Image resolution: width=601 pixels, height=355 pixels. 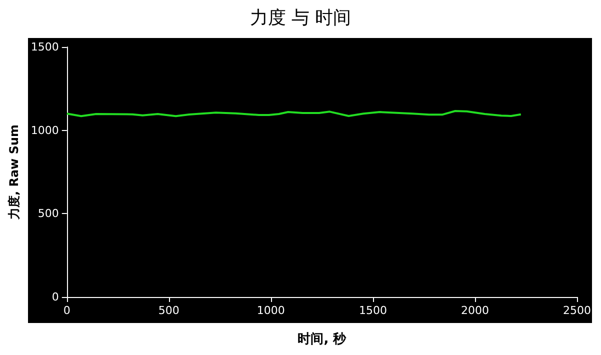 I want to click on y-tick-label: 500, so click(x=48, y=213).